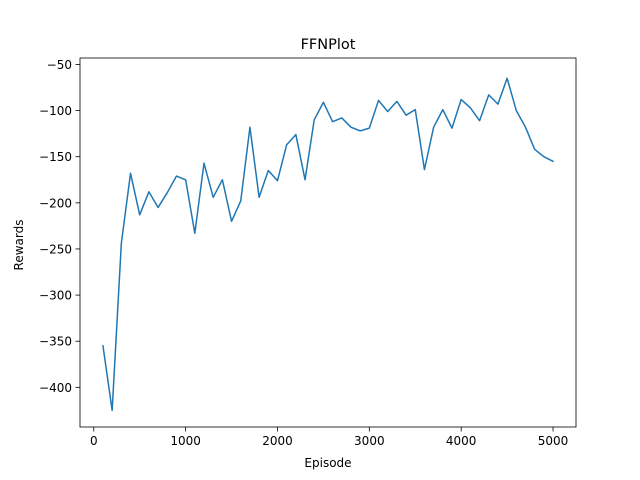  Describe the element at coordinates (327, 463) in the screenshot. I see `x-axis-label: Episode` at that location.